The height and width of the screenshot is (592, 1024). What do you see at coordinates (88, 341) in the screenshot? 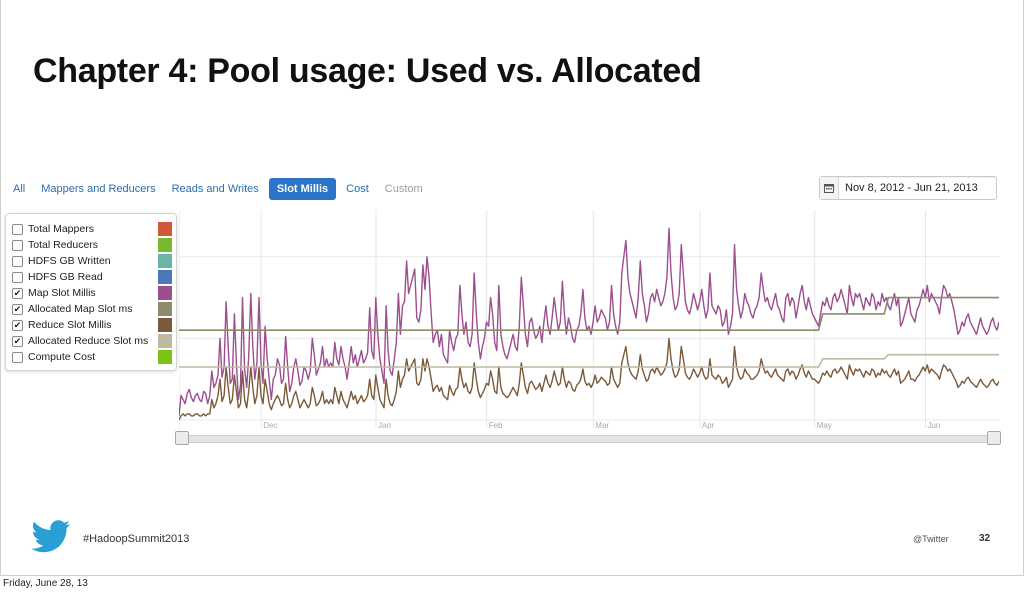
I see `legend-label: Allocated Reduce Slot ms` at bounding box center [88, 341].